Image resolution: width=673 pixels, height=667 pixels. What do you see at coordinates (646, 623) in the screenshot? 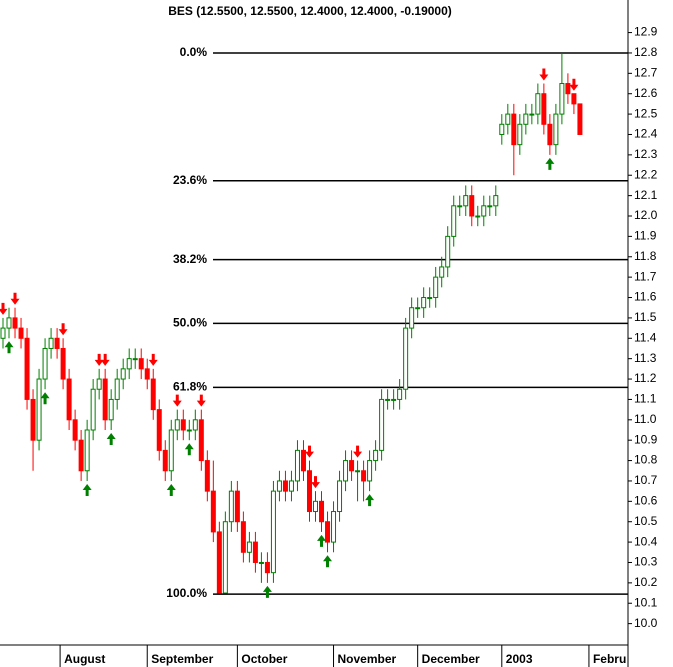
I see `y-tick-label: 10.0` at bounding box center [646, 623].